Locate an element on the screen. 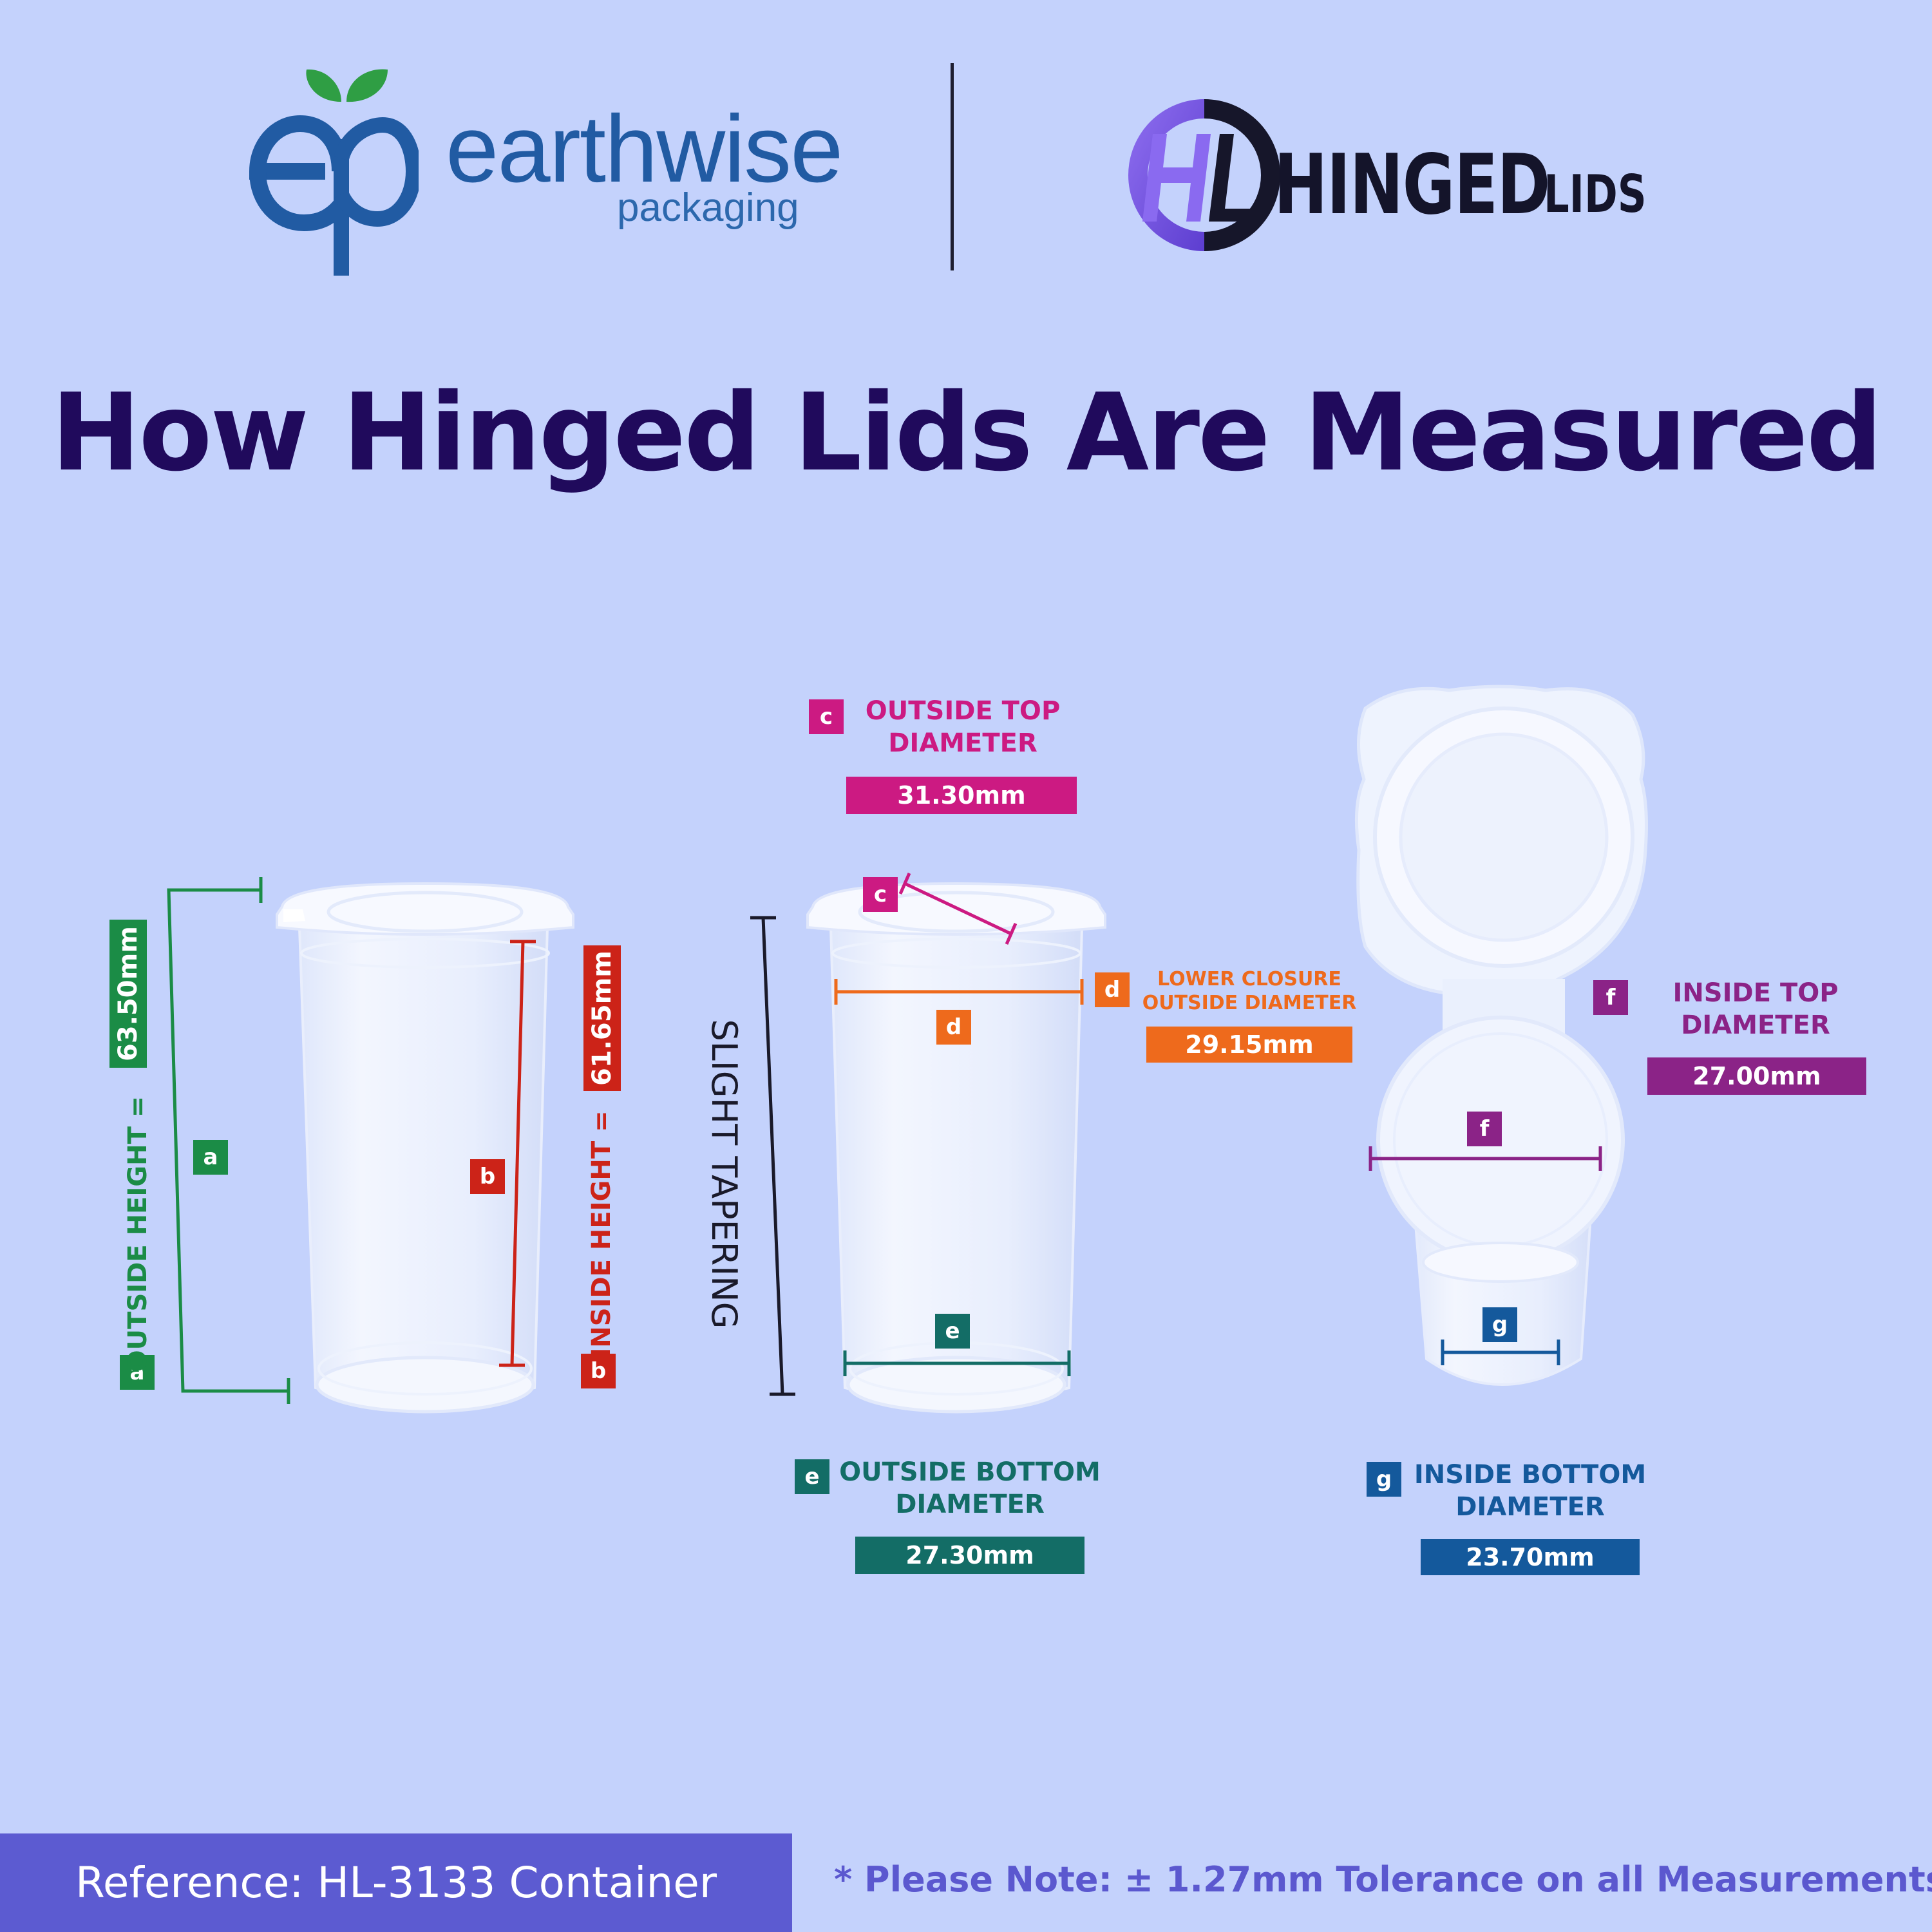  badge-c-diagram: c is located at coordinates (880, 894).